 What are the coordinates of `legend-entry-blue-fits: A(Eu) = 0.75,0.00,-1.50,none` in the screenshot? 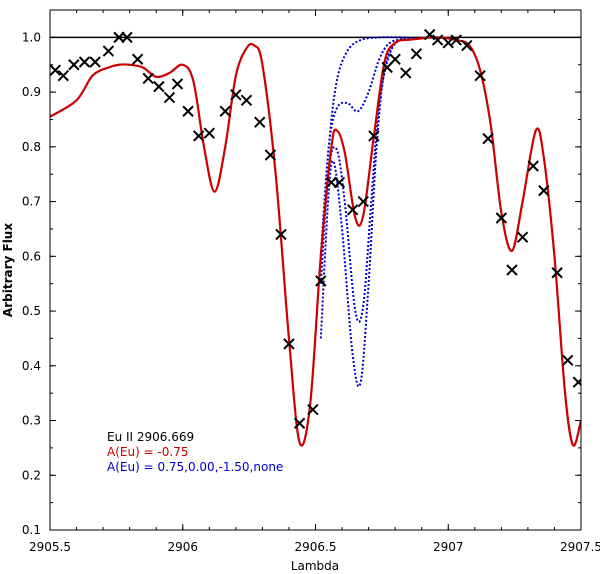 It's located at (195, 467).